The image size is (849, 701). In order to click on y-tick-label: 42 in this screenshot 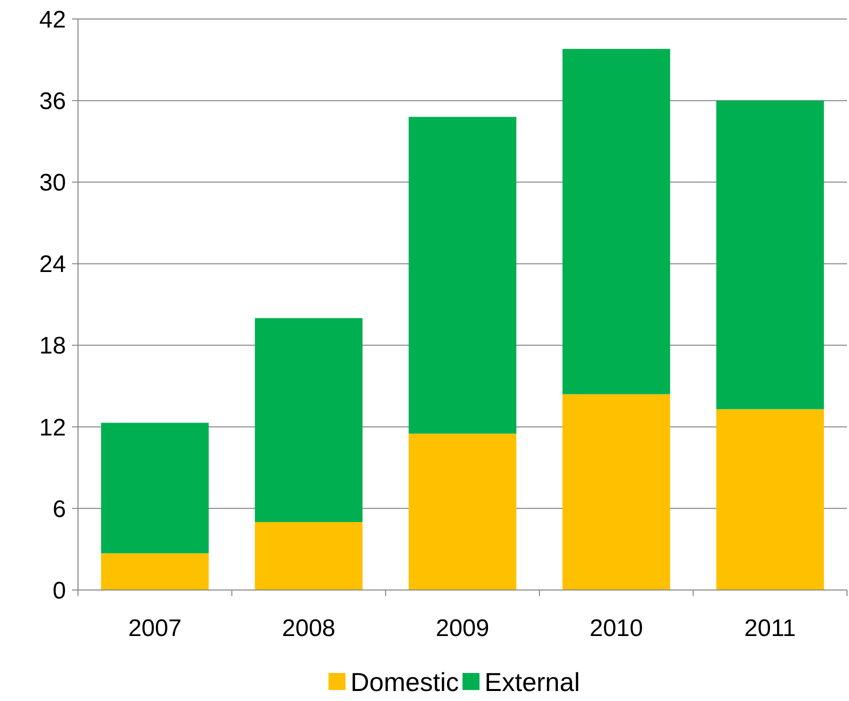, I will do `click(52, 20)`.